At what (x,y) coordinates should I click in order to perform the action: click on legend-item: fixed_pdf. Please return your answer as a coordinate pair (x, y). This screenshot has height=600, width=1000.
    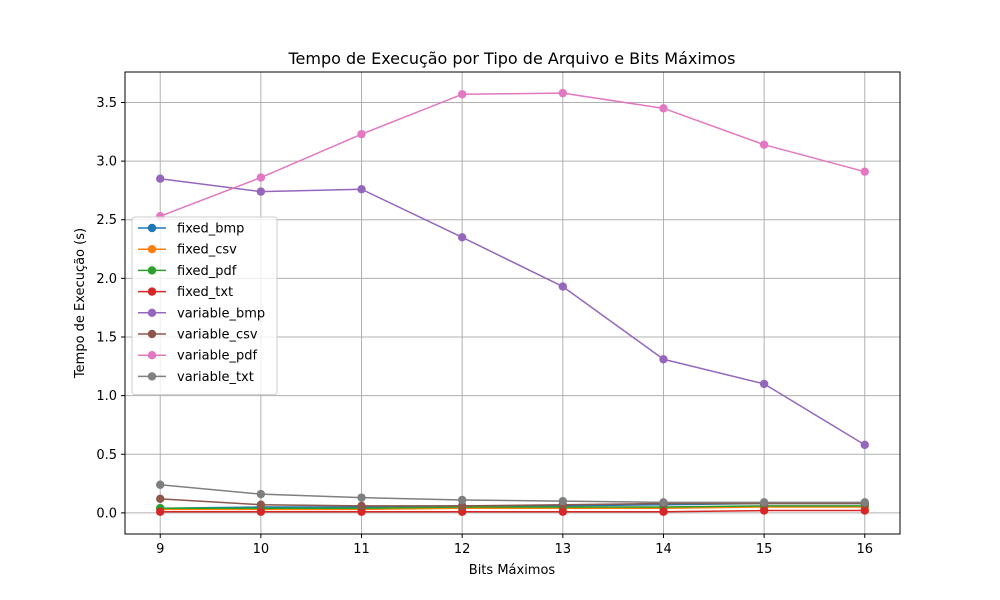
    Looking at the image, I should click on (187, 271).